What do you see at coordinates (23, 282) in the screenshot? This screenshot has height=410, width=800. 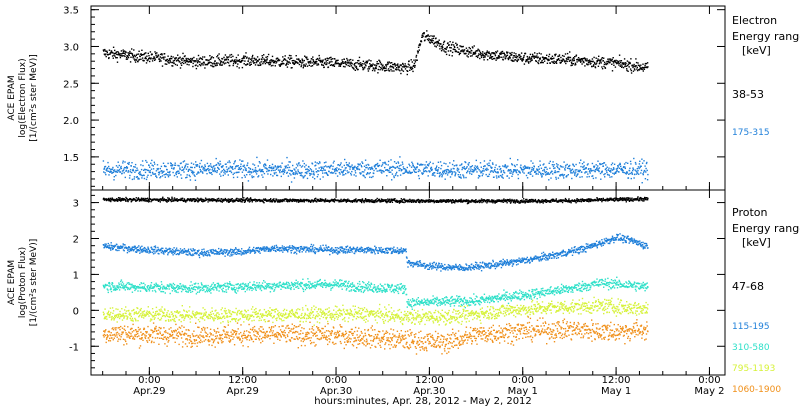 I see `y-axis-label: log(Proton Flux)` at bounding box center [23, 282].